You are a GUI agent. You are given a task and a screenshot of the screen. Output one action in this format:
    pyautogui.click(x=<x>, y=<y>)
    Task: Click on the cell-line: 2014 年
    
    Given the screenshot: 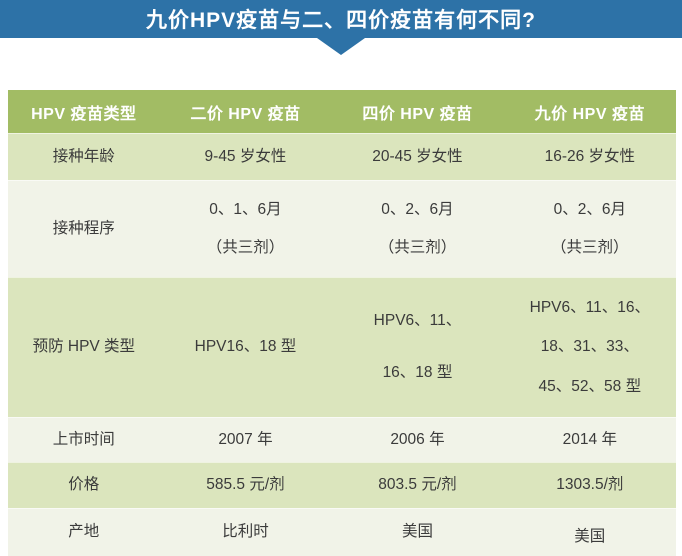 What is the action you would take?
    pyautogui.click(x=589, y=439)
    